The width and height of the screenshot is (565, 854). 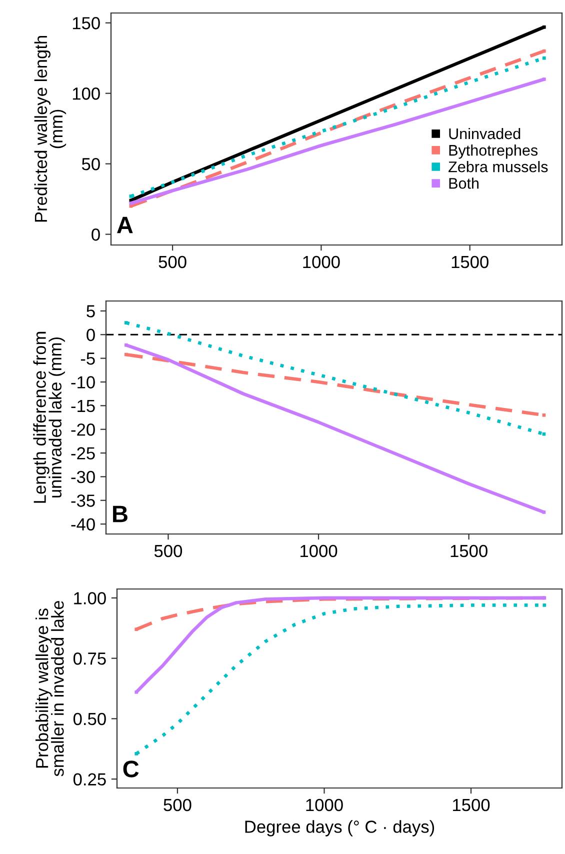 What do you see at coordinates (86, 94) in the screenshot?
I see `y-tick-label: 100` at bounding box center [86, 94].